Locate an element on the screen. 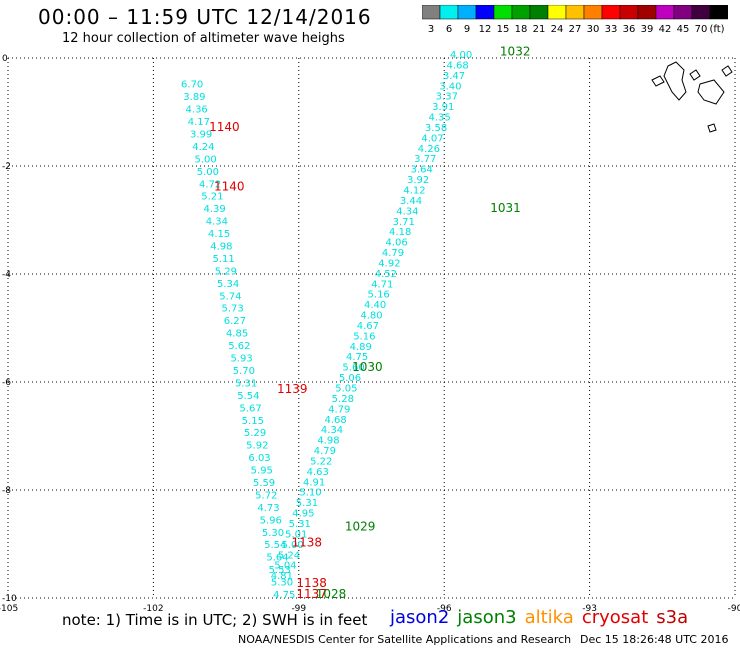 Image resolution: width=740 pixels, height=650 pixels. wave-height-value: 5.34 is located at coordinates (228, 284).